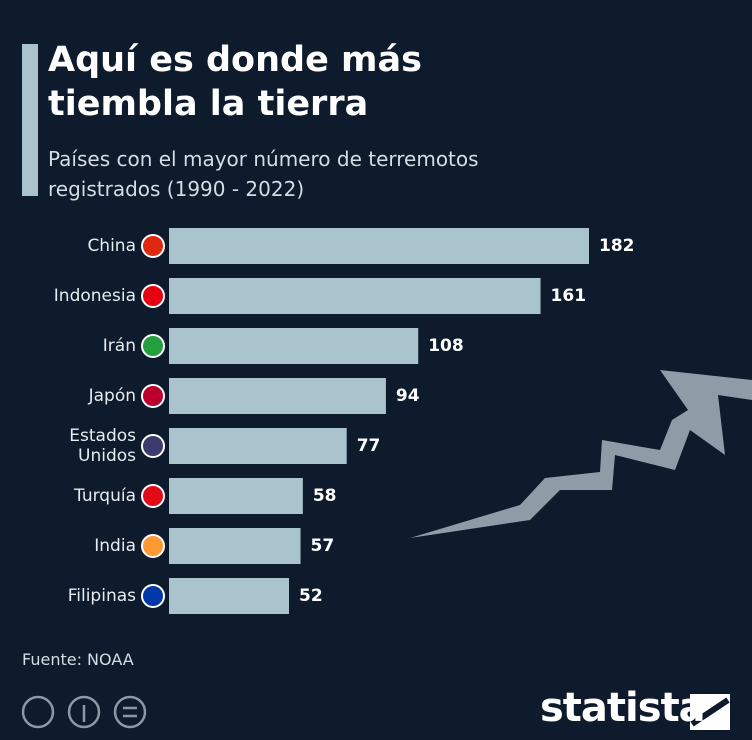  What do you see at coordinates (617, 246) in the screenshot?
I see `value-label: 182` at bounding box center [617, 246].